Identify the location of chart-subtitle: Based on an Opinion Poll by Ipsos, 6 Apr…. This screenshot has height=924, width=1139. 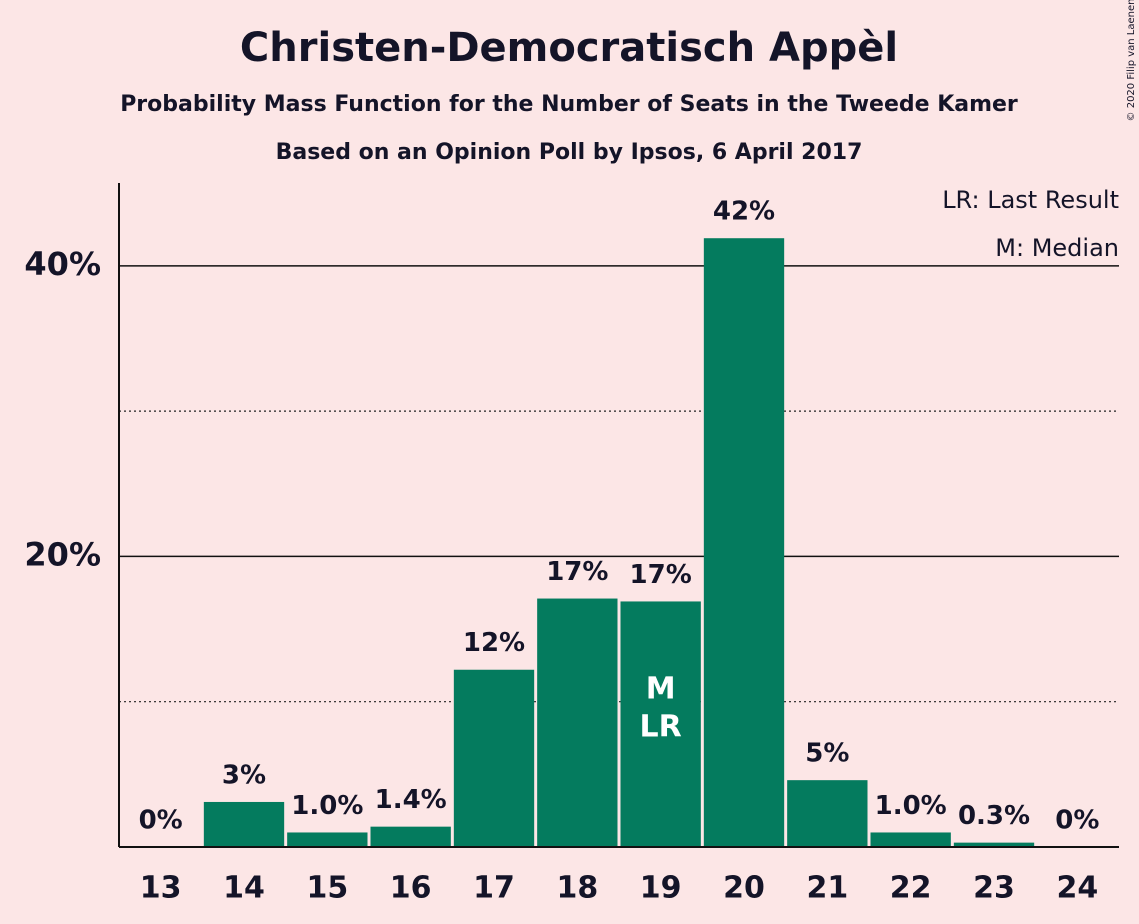
(569, 152).